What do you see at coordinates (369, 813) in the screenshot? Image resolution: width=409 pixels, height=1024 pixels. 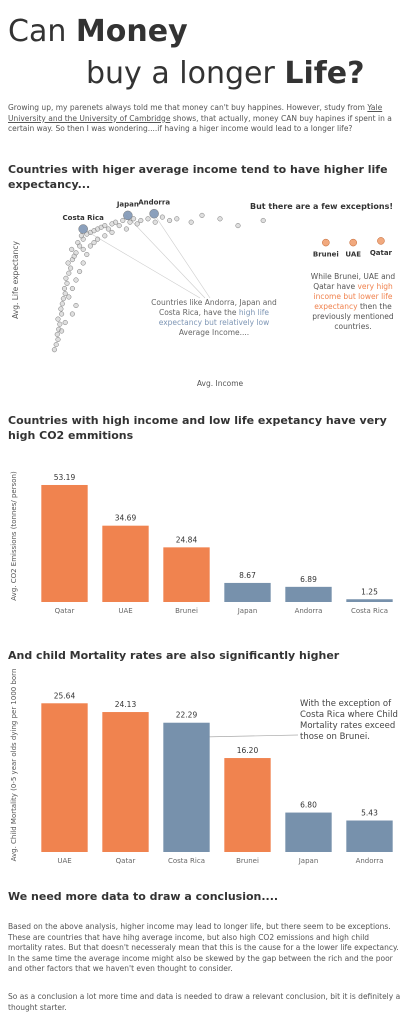 I see `value-label: 5.43` at bounding box center [369, 813].